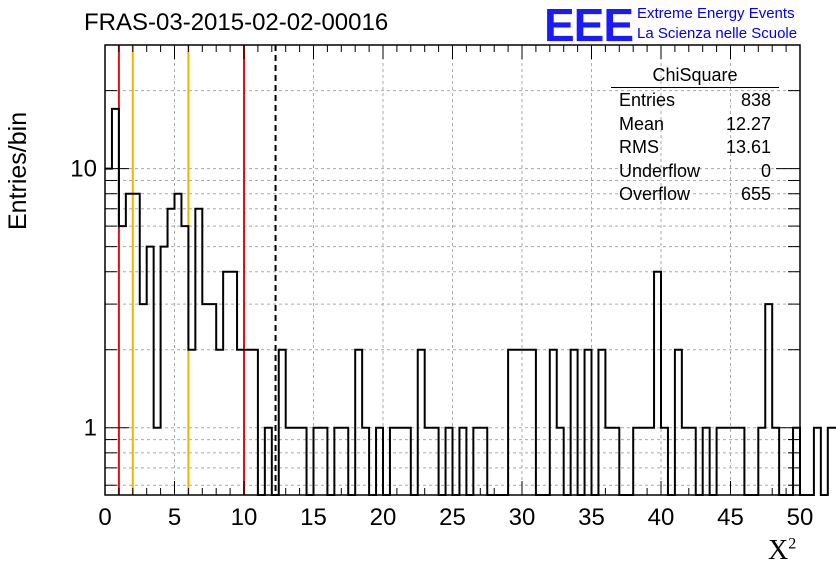 The width and height of the screenshot is (836, 572). I want to click on y-tick-label: 10, so click(83, 169).